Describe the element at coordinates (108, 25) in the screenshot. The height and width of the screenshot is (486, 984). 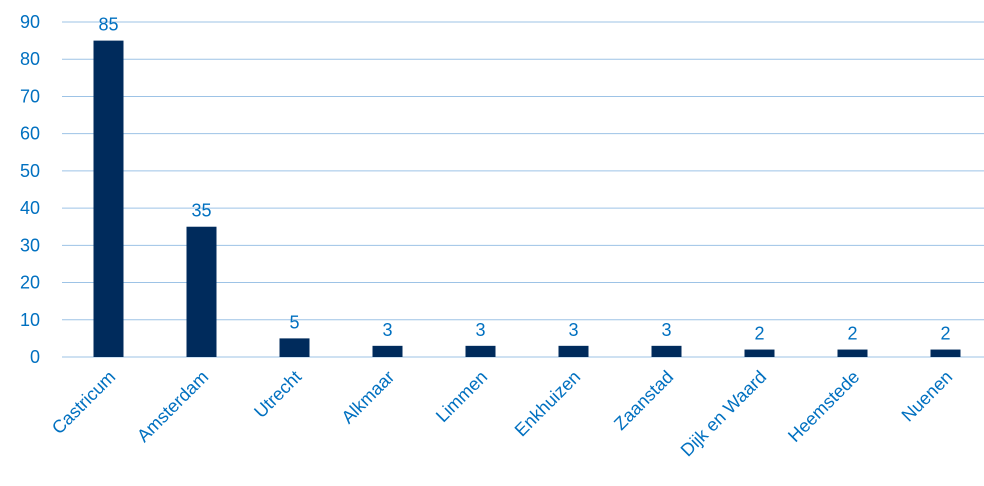
I see `data-label: 85` at that location.